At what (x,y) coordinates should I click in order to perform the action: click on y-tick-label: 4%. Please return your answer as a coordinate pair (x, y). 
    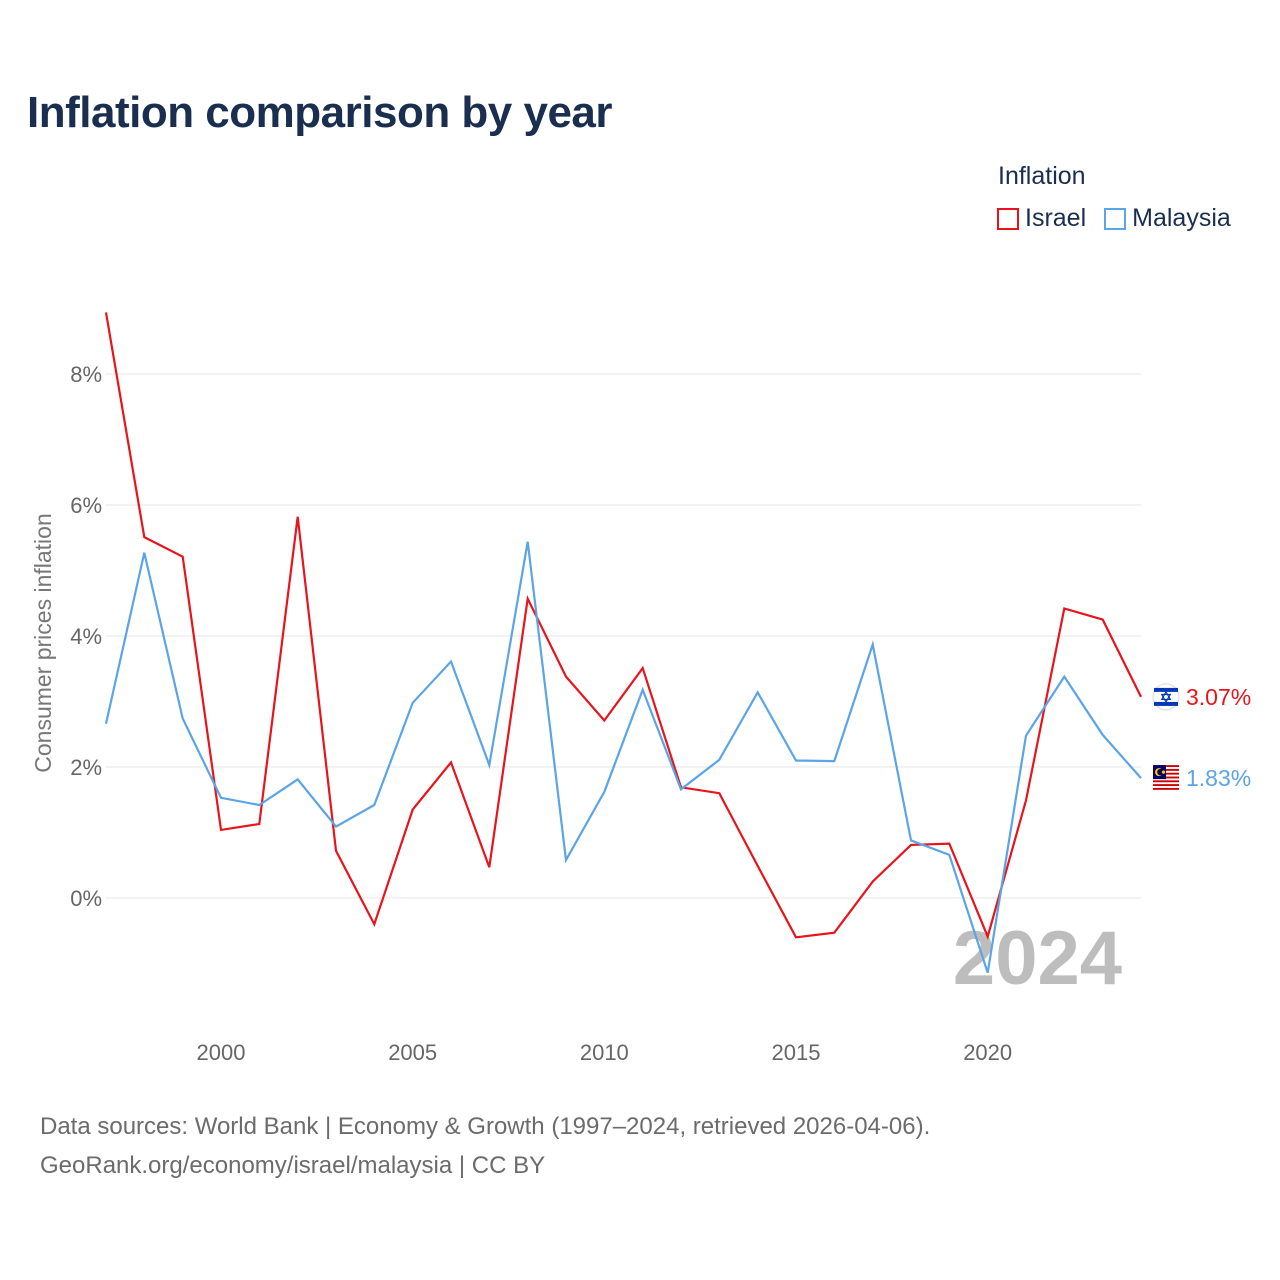
    Looking at the image, I should click on (86, 636).